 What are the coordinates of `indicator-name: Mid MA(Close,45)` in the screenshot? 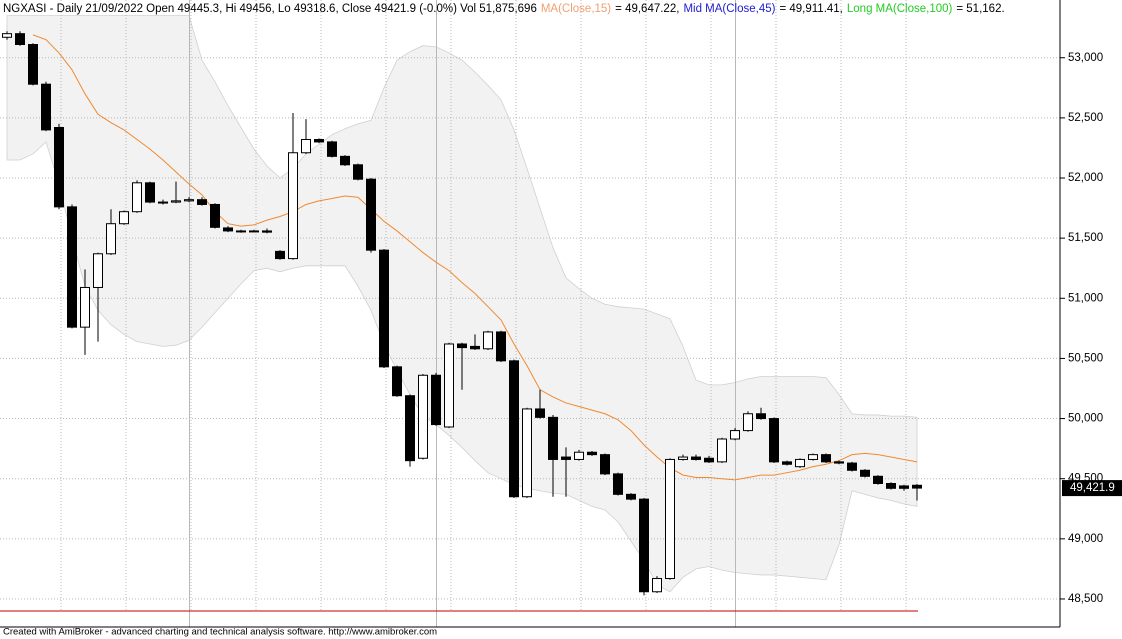 It's located at (729, 9).